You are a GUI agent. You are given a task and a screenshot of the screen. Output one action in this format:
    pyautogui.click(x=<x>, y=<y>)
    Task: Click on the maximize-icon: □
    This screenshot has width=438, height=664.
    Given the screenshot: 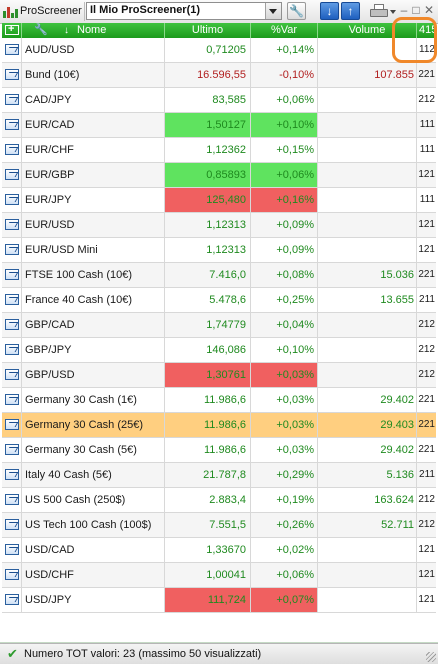 What is the action you would take?
    pyautogui.click(x=416, y=10)
    